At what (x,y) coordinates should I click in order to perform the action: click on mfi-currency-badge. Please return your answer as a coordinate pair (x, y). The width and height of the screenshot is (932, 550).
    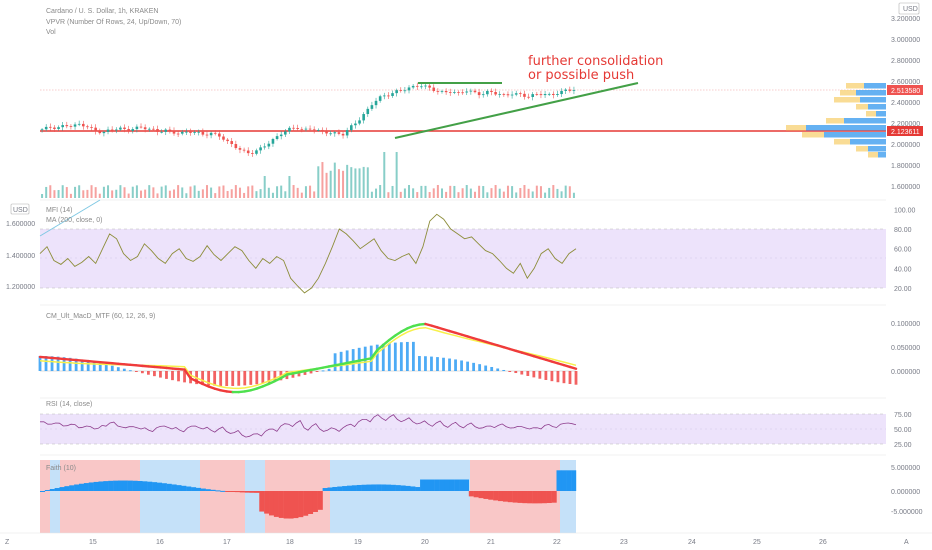
    Looking at the image, I should click on (20, 209).